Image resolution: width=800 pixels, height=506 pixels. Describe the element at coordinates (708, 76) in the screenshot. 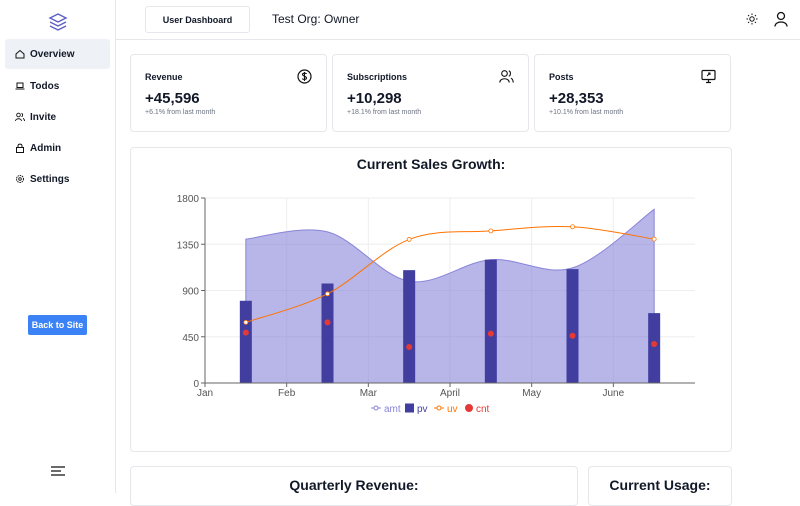

I see `monitor-icon` at that location.